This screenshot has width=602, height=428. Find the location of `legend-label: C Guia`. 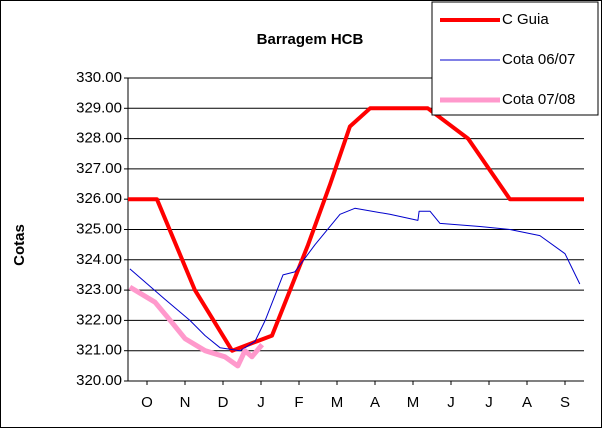

legend-label: C Guia is located at coordinates (525, 19).